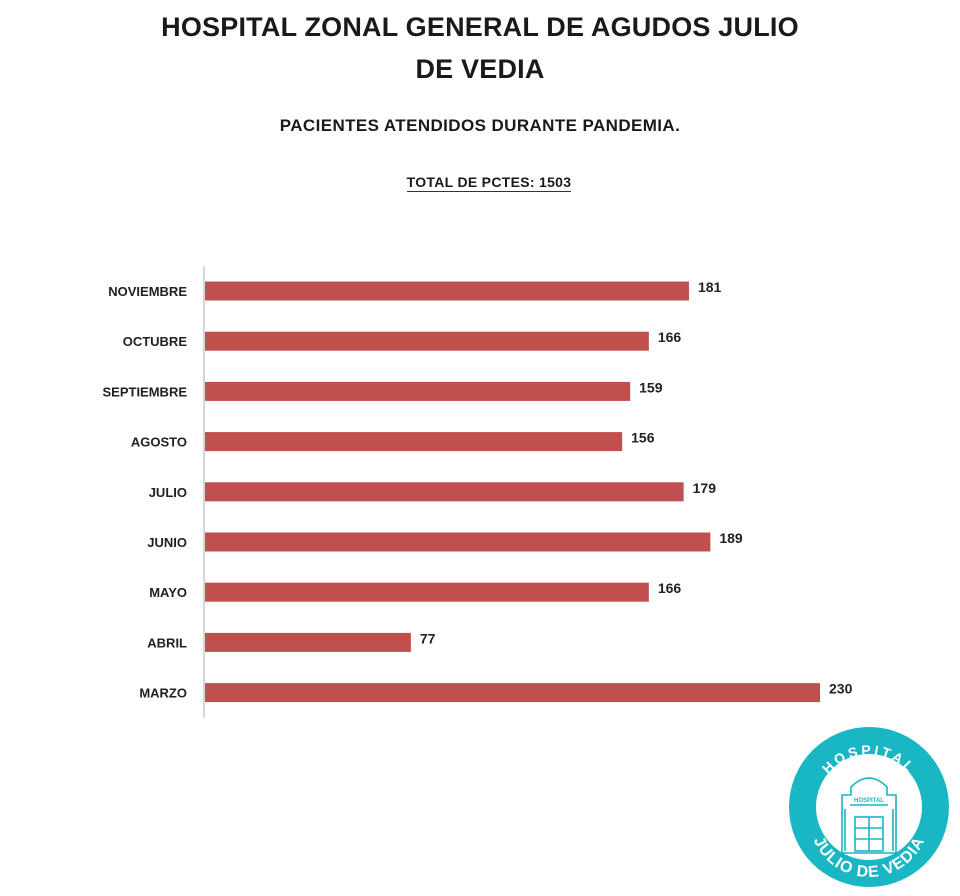 The height and width of the screenshot is (896, 960). What do you see at coordinates (147, 291) in the screenshot?
I see `category-label: NOVIEMBRE` at bounding box center [147, 291].